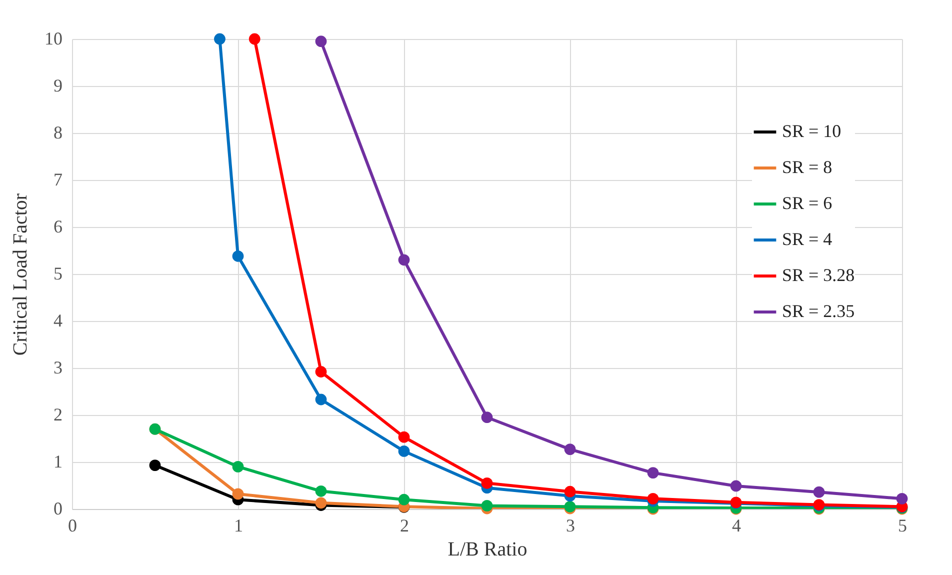 Image resolution: width=952 pixels, height=575 pixels. What do you see at coordinates (818, 275) in the screenshot?
I see `legend-label: SR = 3.28` at bounding box center [818, 275].